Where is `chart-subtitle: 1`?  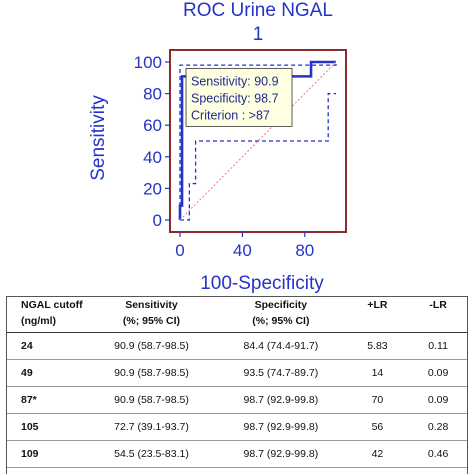 chart-subtitle: 1 is located at coordinates (258, 34).